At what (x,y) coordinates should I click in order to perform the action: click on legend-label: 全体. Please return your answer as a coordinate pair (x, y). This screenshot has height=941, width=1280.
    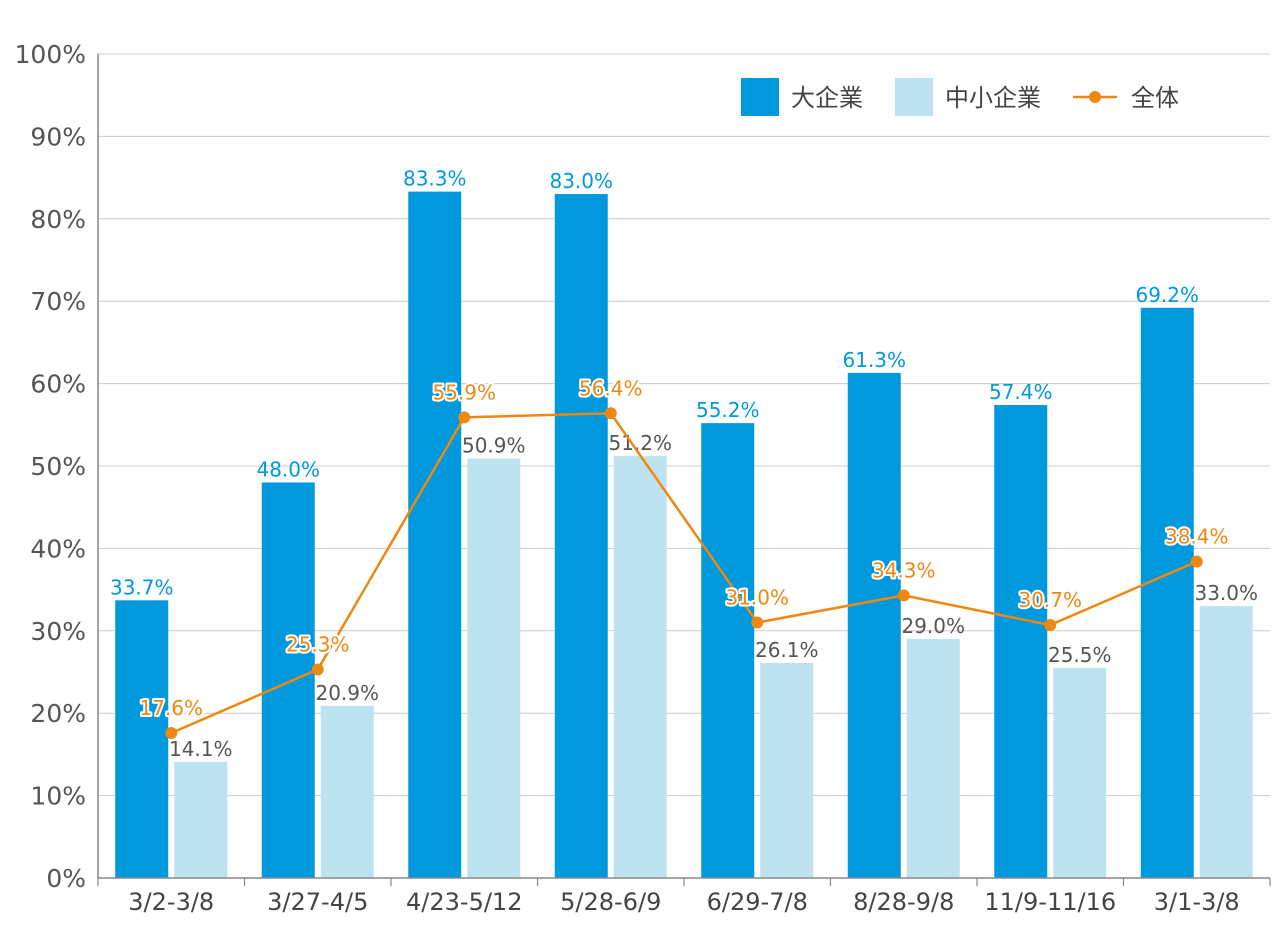
    Looking at the image, I should click on (1155, 98).